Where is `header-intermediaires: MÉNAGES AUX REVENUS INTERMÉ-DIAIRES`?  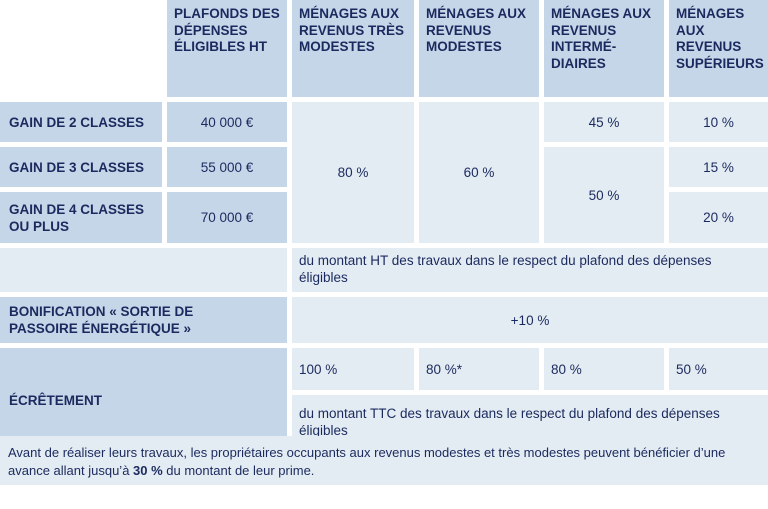 header-intermediaires: MÉNAGES AUX REVENUS INTERMÉ-DIAIRES is located at coordinates (604, 48).